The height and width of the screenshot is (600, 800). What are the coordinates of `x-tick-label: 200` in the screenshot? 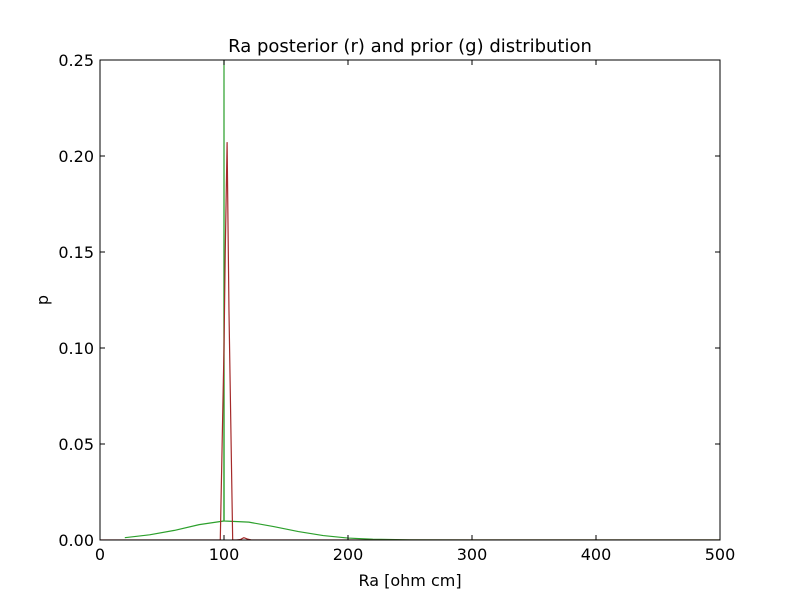 It's located at (348, 554).